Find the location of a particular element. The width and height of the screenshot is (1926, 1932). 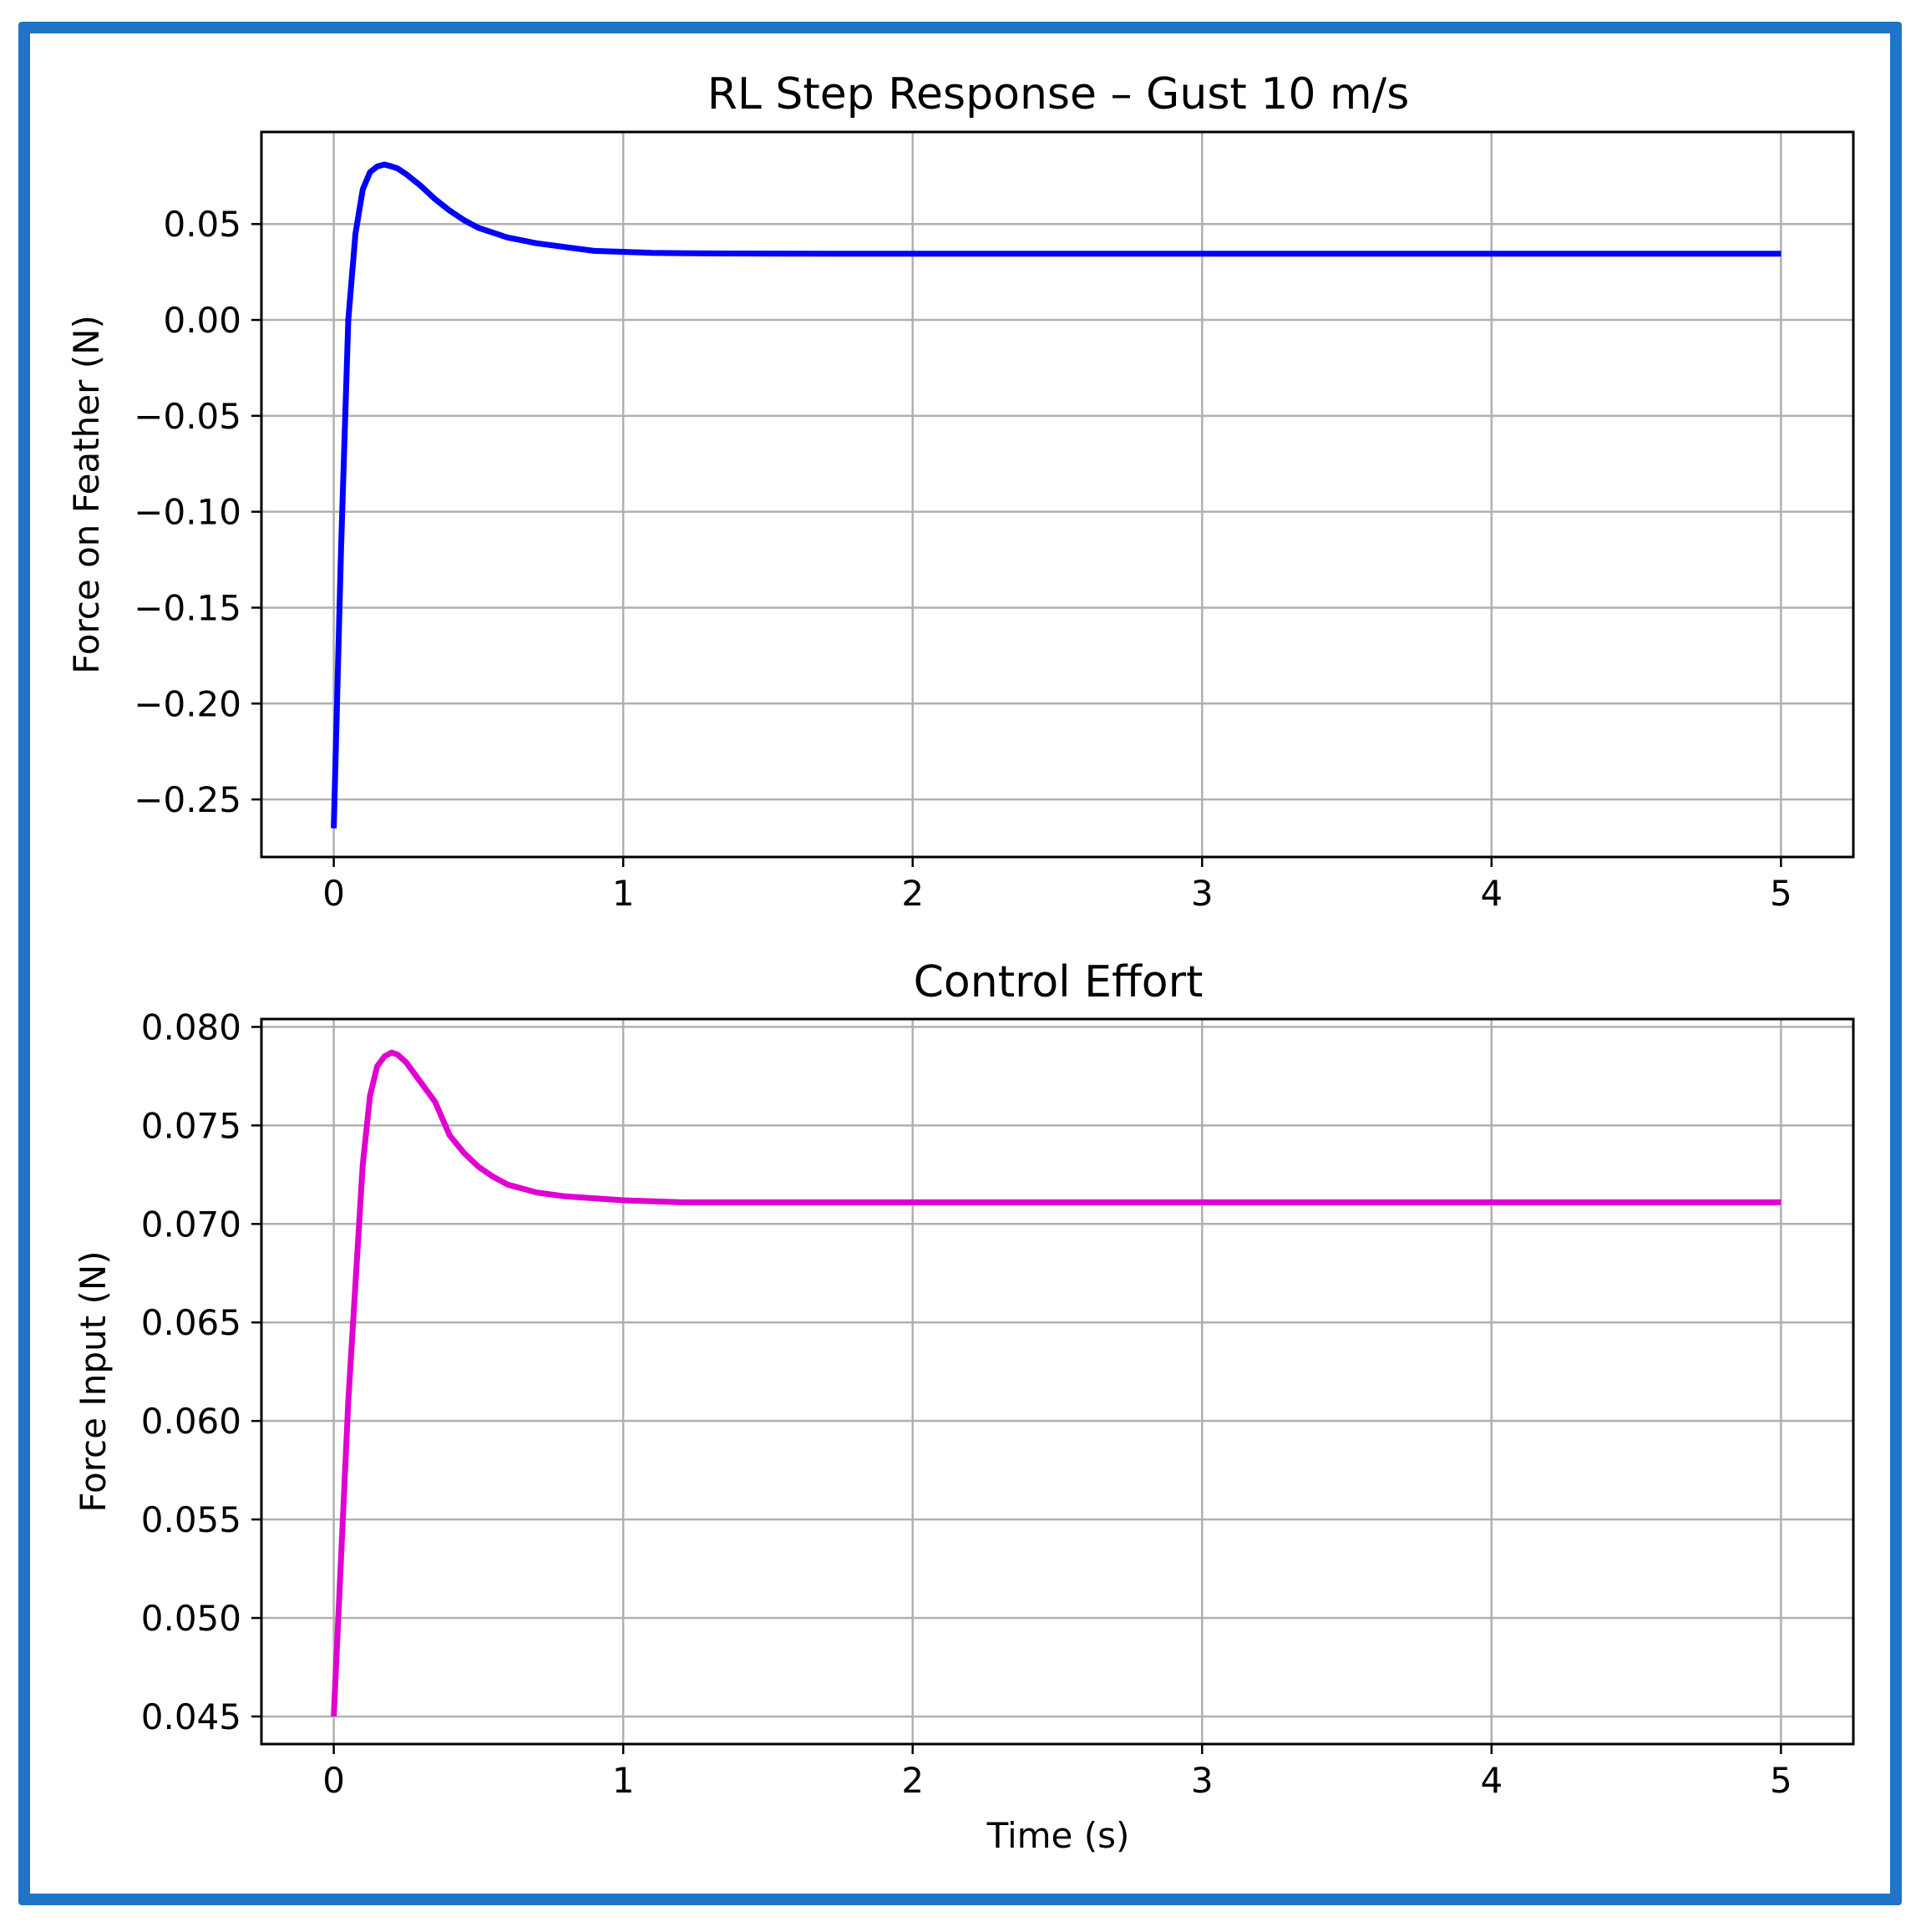

bottom-chart-y-axis-label: Force Input (N) is located at coordinates (93, 1381).